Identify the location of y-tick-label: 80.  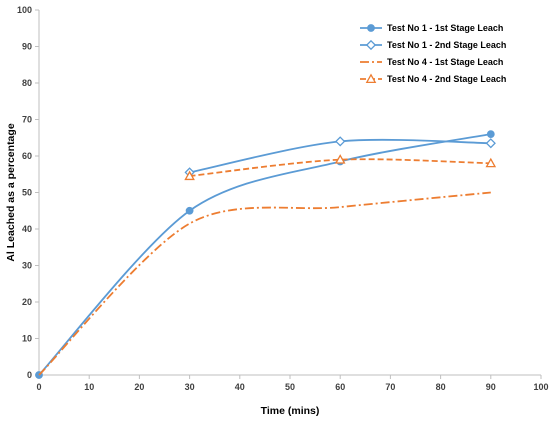
(27, 83).